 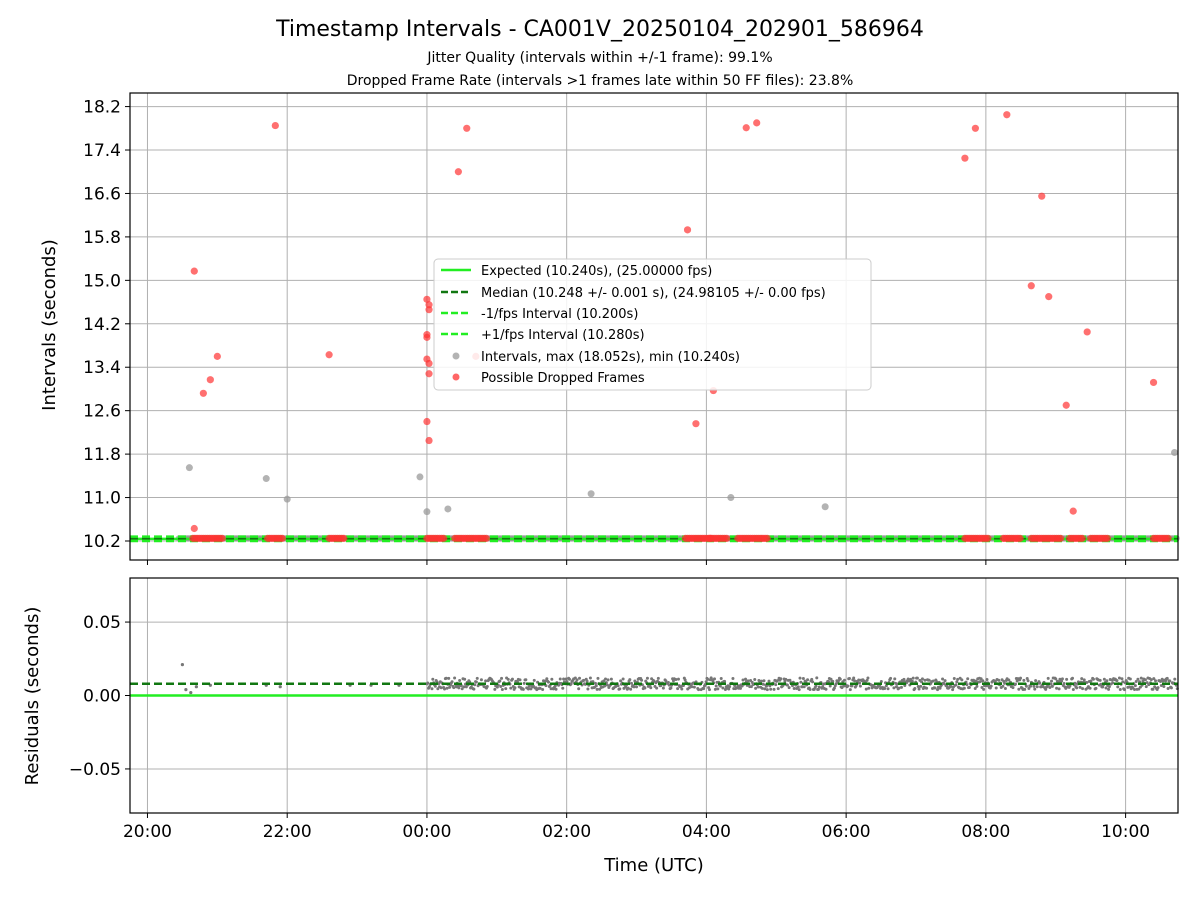 I want to click on x-tick-label: 02:00, so click(x=566, y=832).